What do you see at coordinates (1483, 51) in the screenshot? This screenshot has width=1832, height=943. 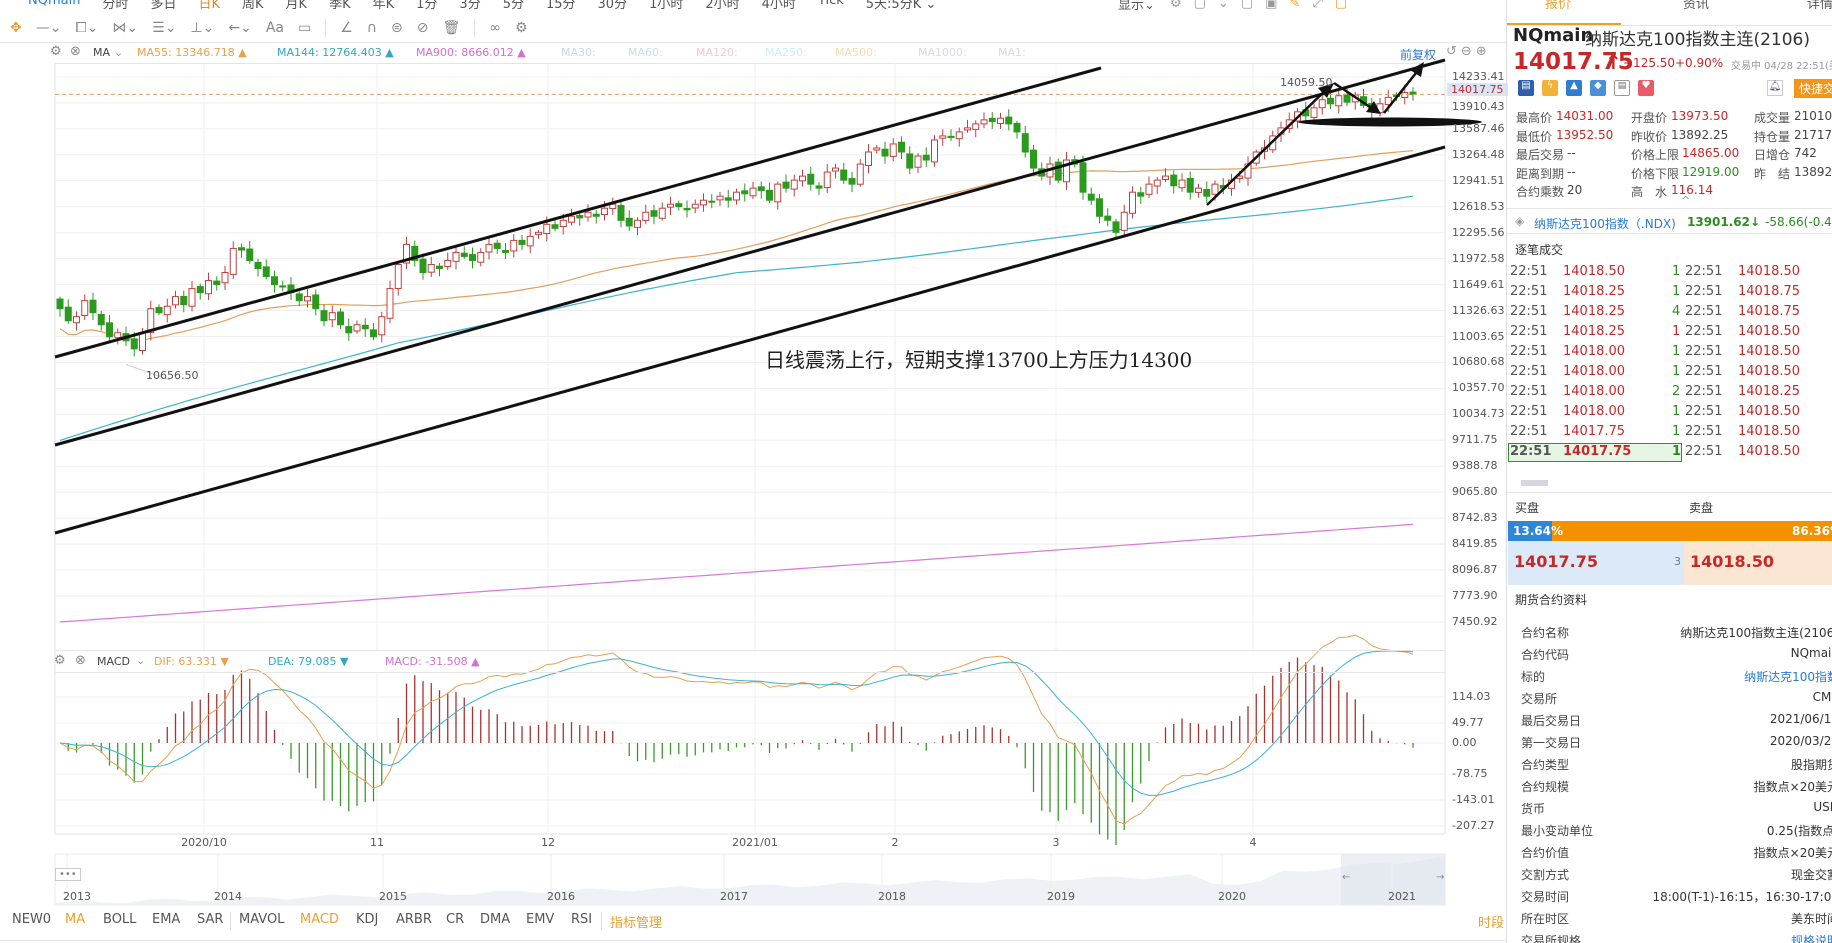 I see `zoom-in-icon: ⊕` at bounding box center [1483, 51].